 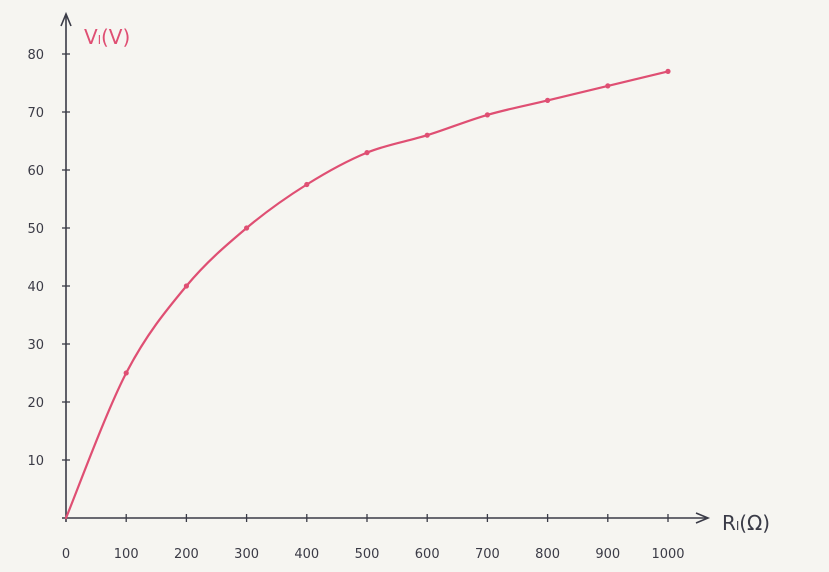 What do you see at coordinates (186, 554) in the screenshot?
I see `x-tick-label: 200` at bounding box center [186, 554].